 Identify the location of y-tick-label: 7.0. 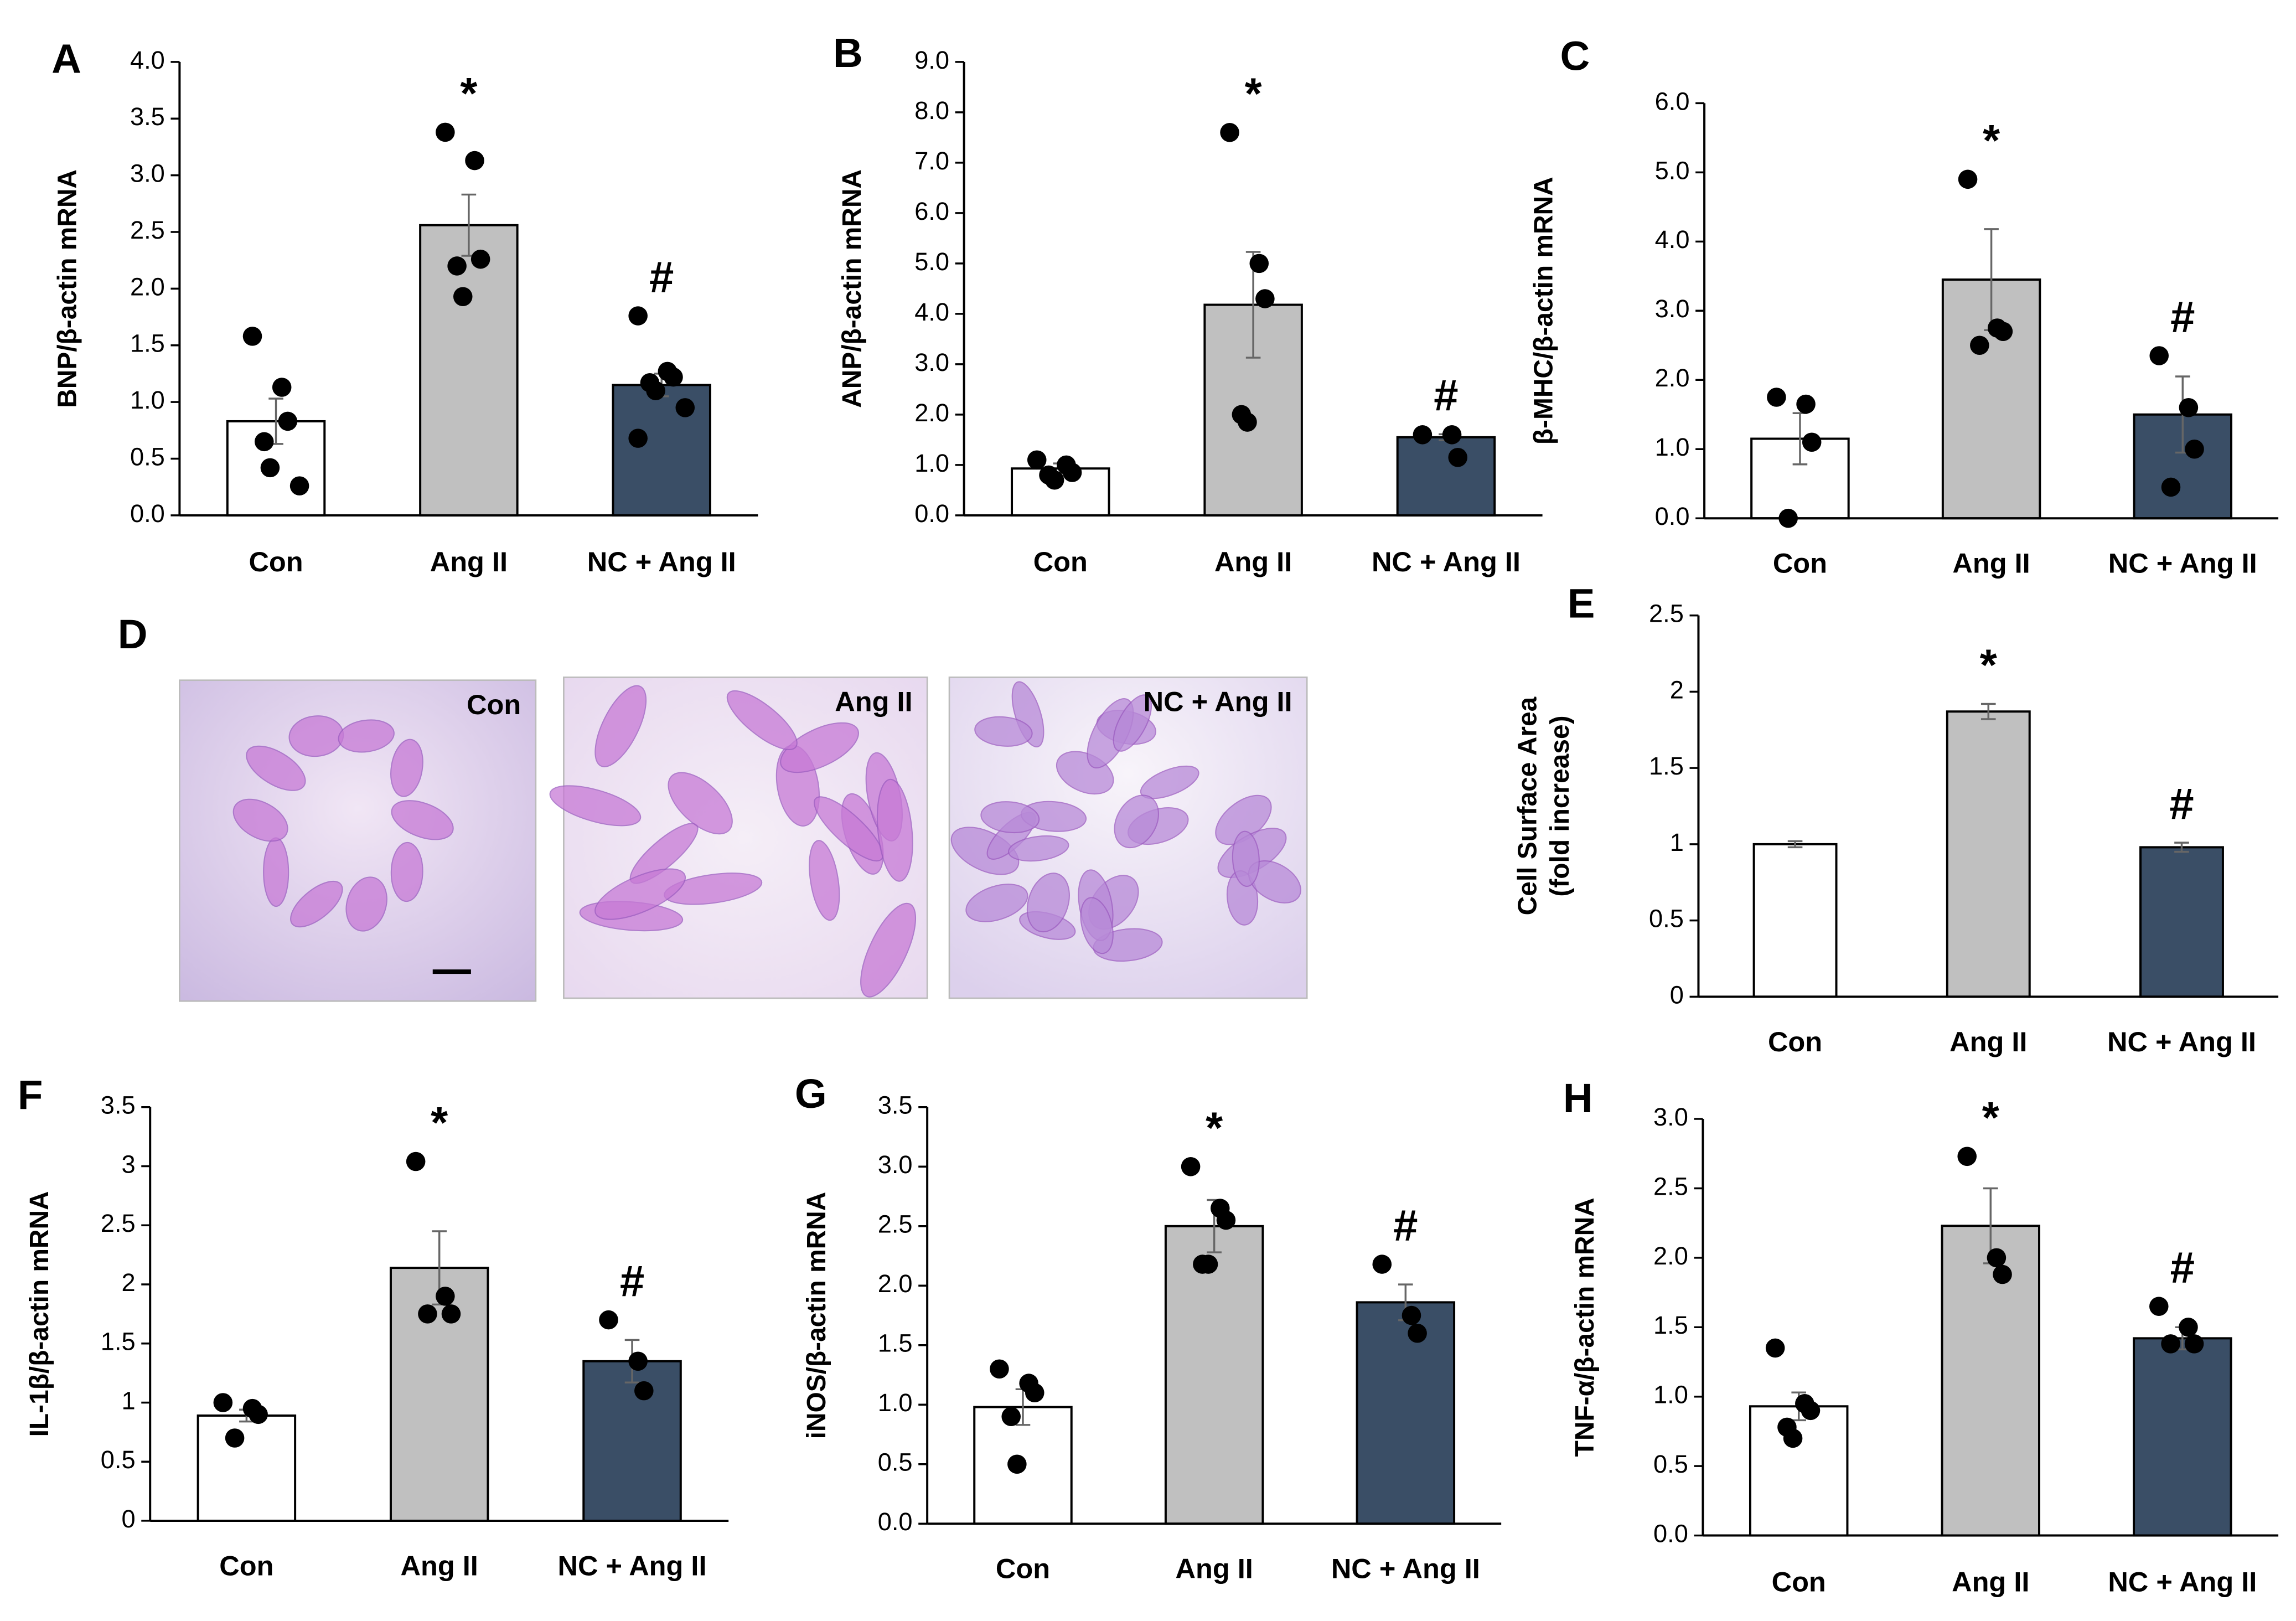
(931, 161).